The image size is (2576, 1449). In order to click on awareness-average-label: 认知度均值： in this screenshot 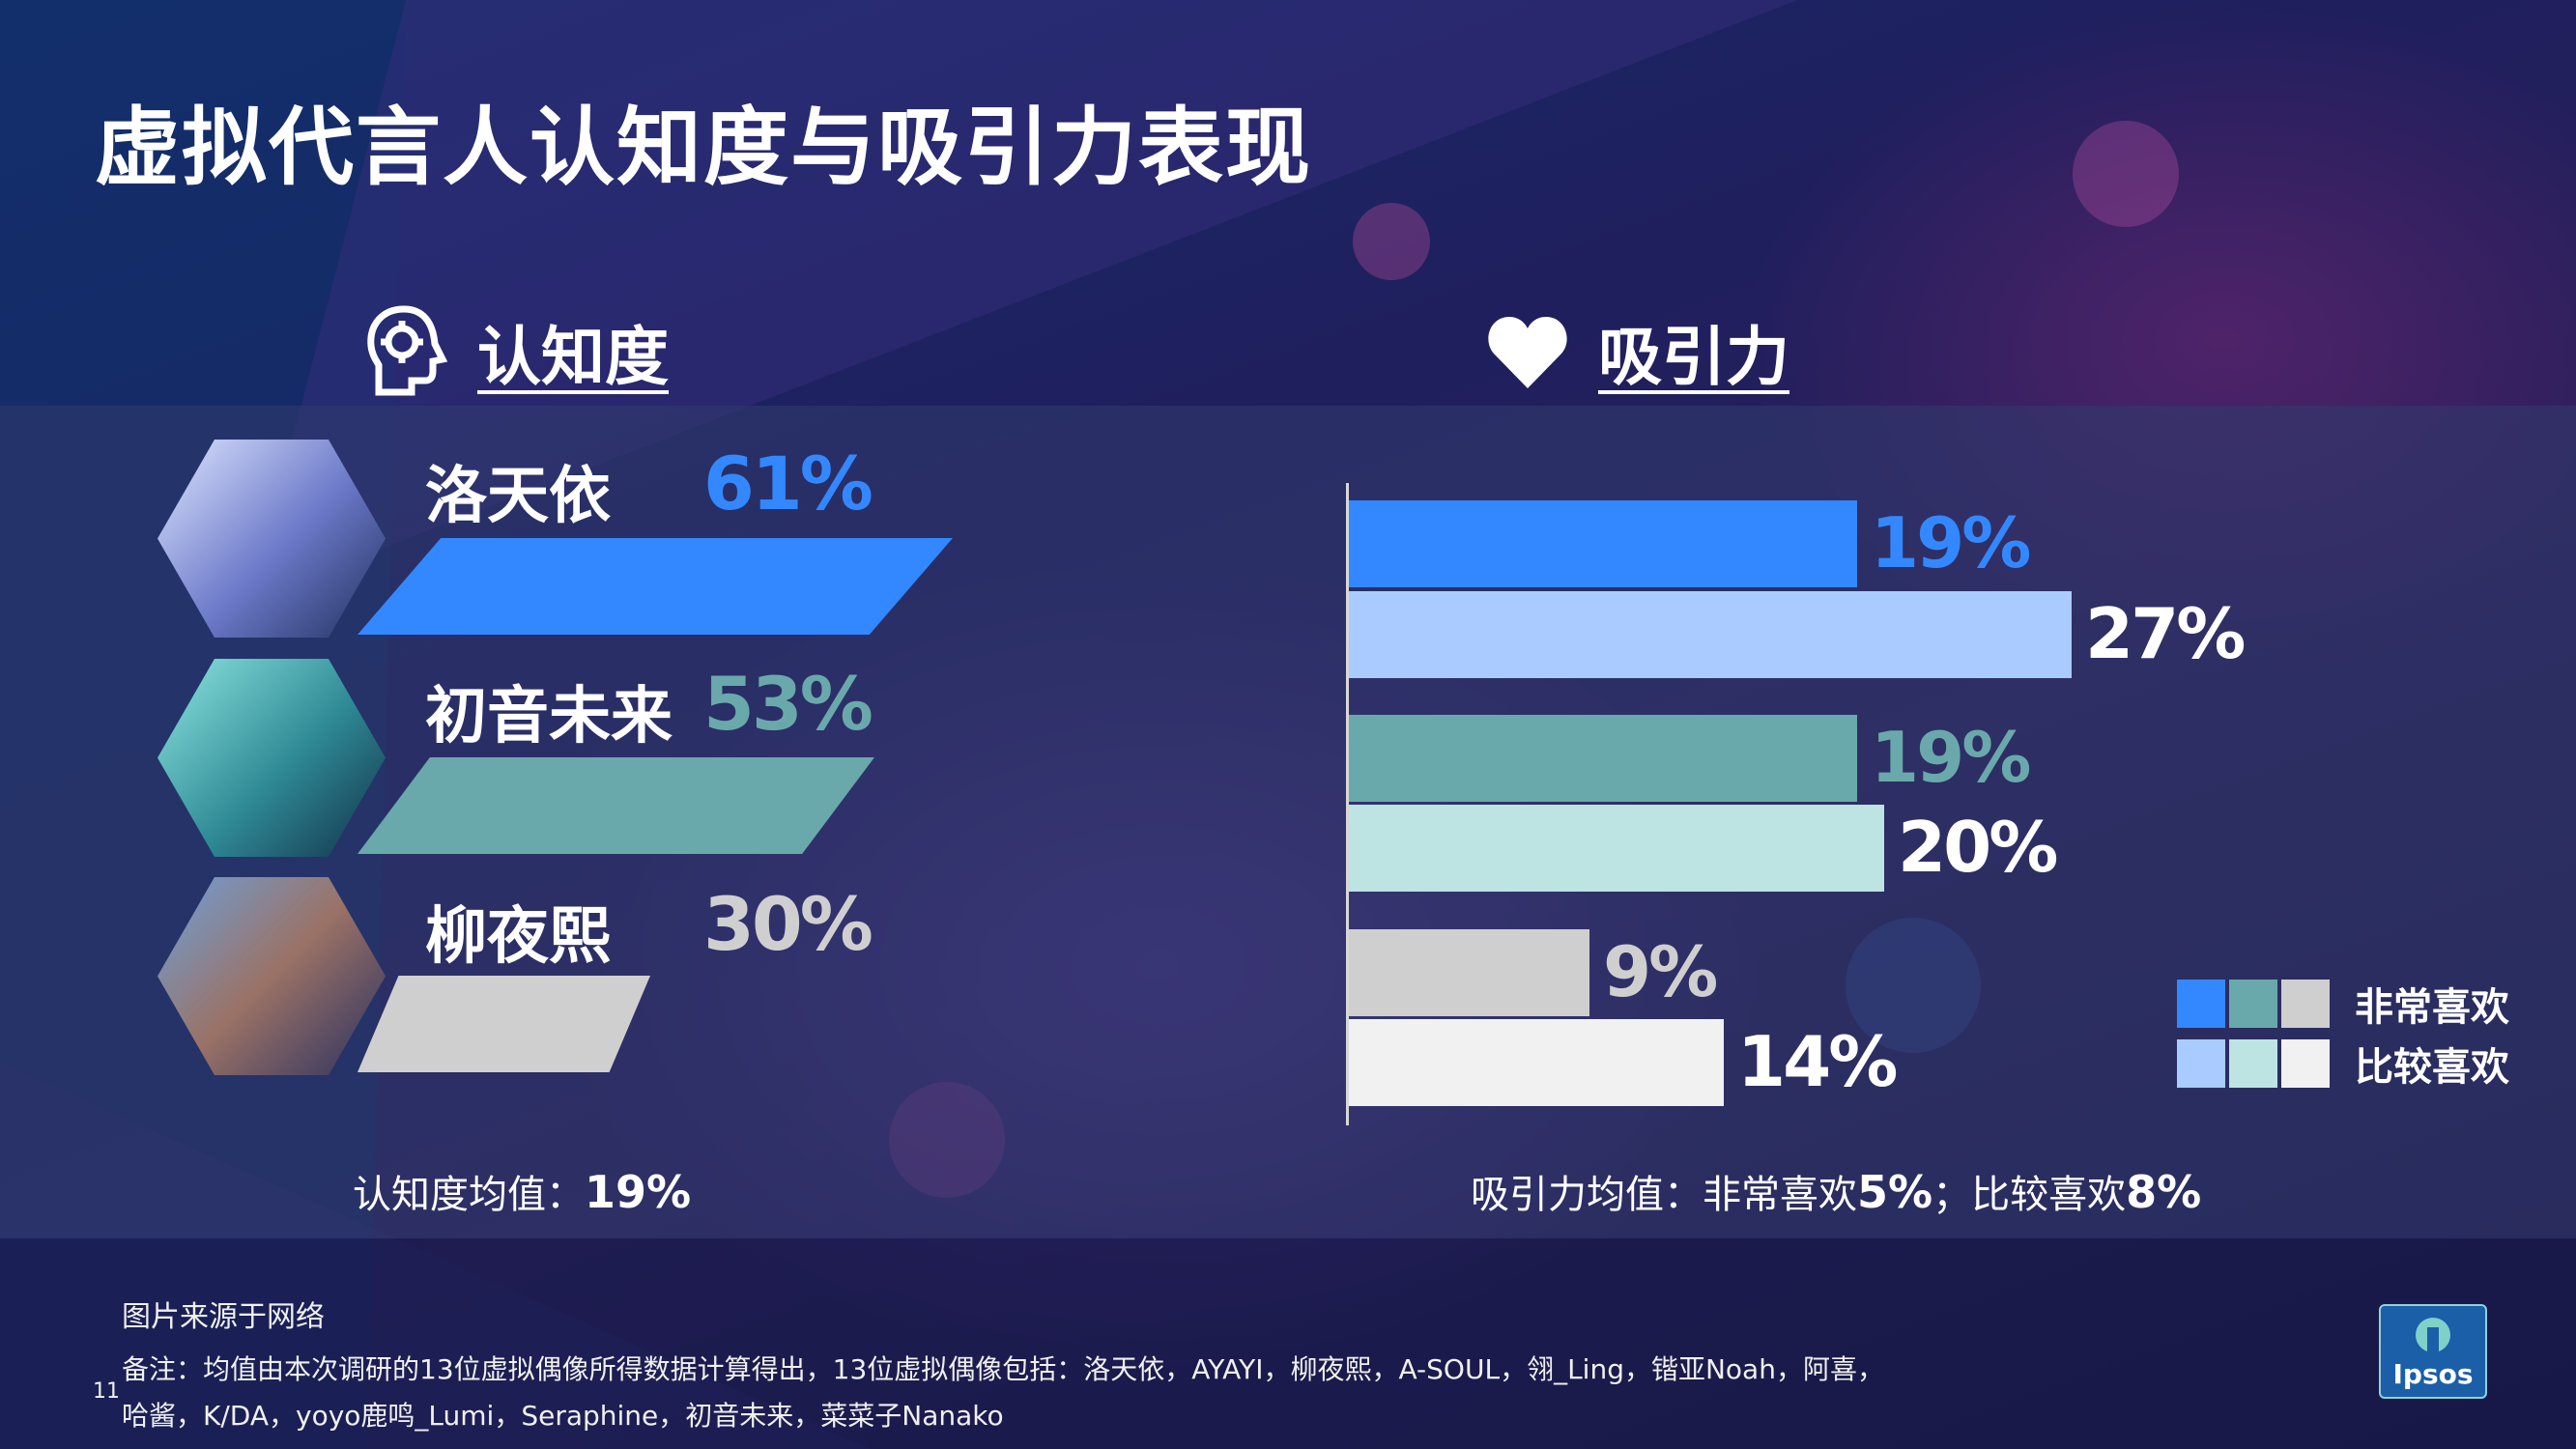, I will do `click(469, 1195)`.